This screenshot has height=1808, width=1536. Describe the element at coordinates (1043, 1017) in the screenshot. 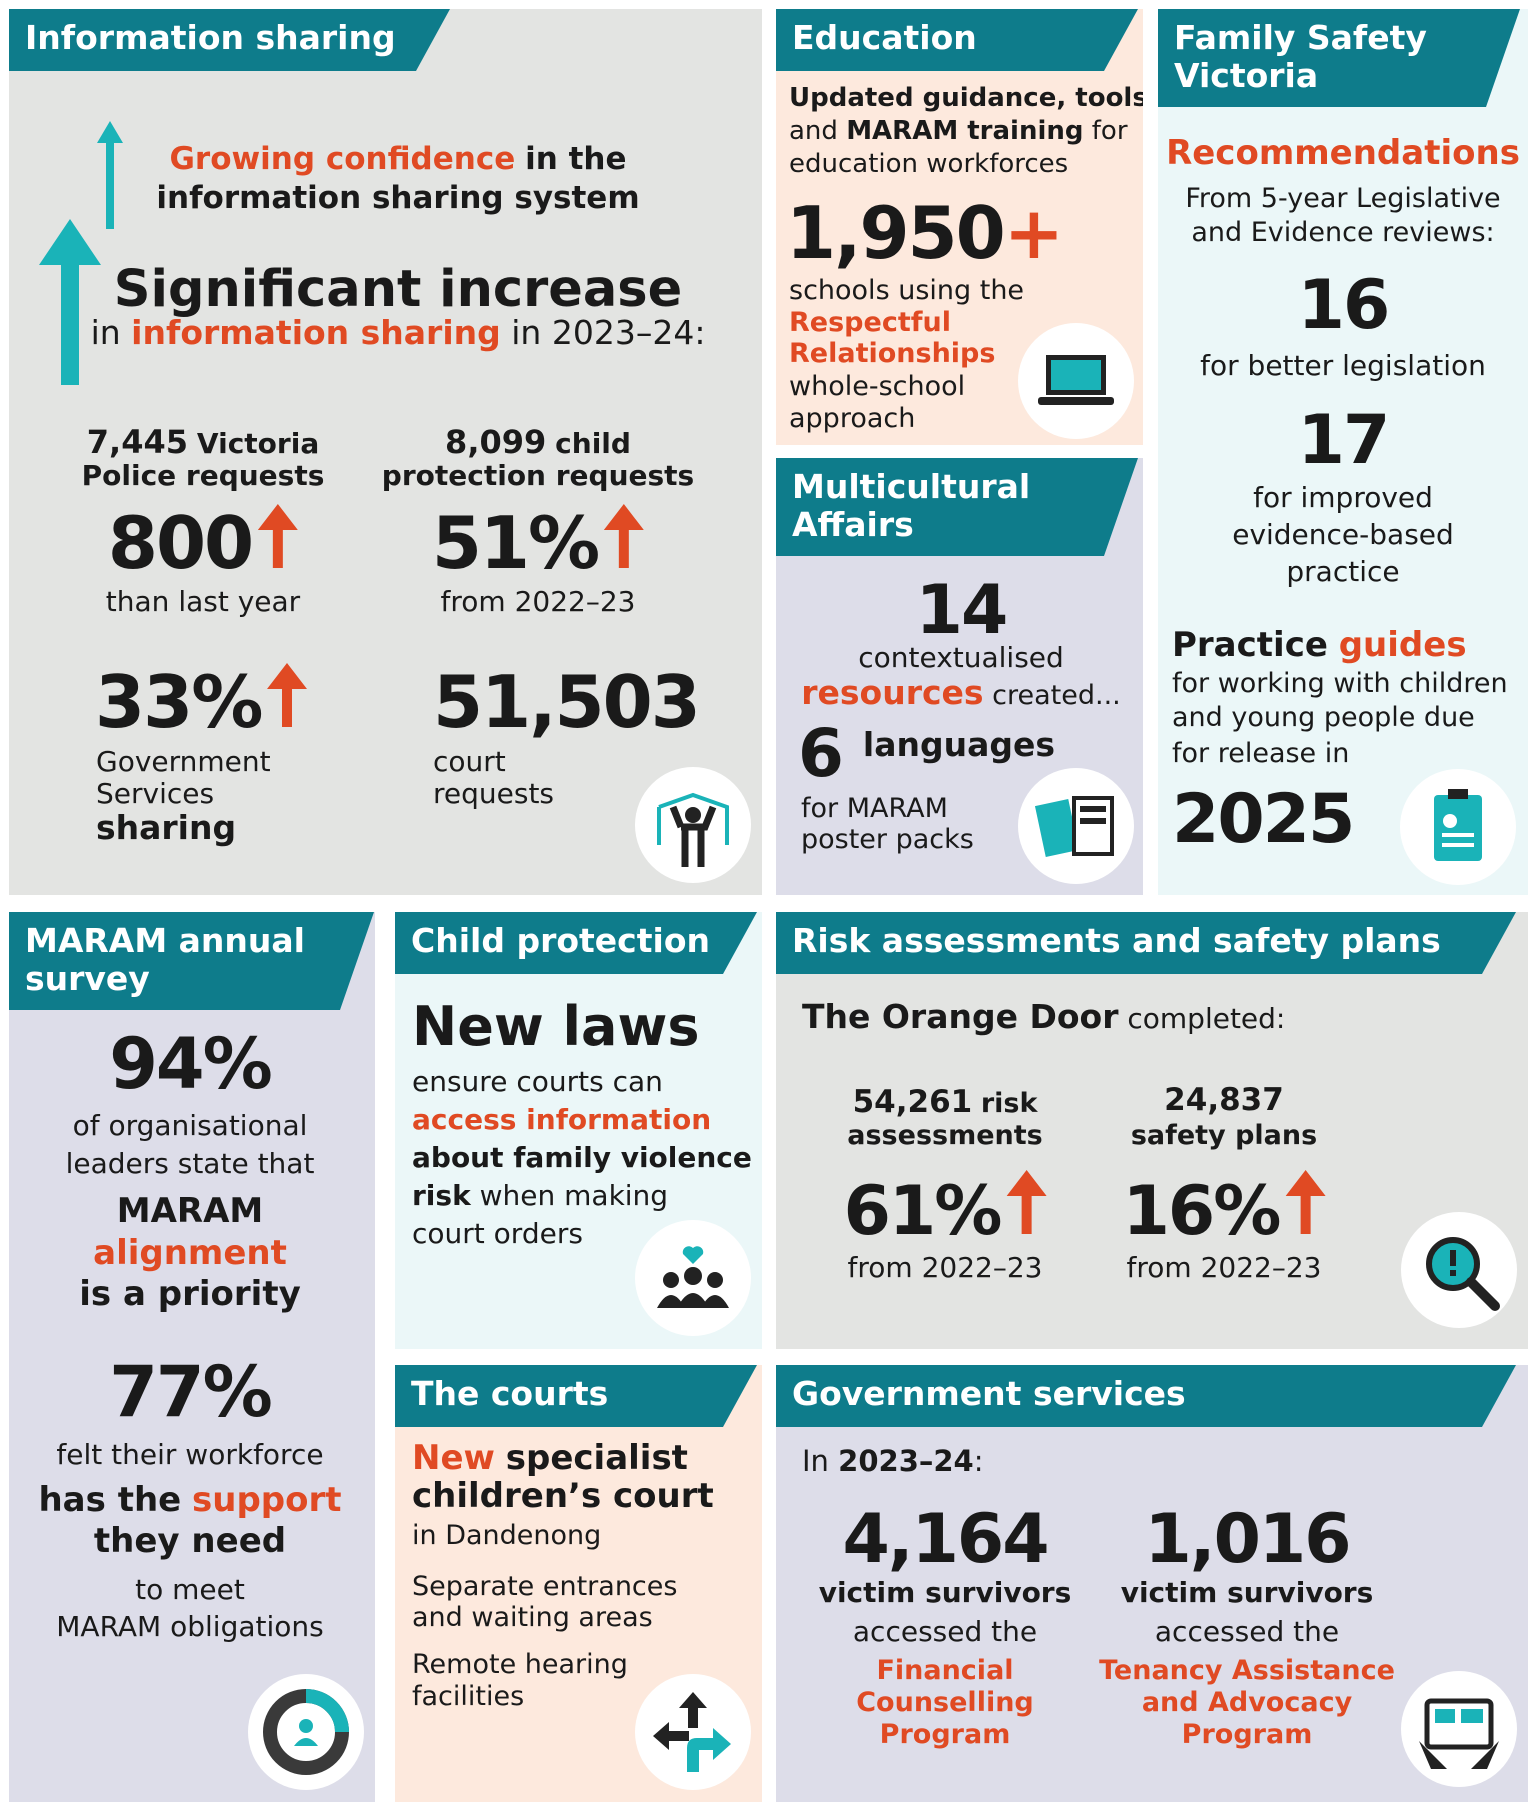

I see `text-line: The Orange Door completed:` at that location.